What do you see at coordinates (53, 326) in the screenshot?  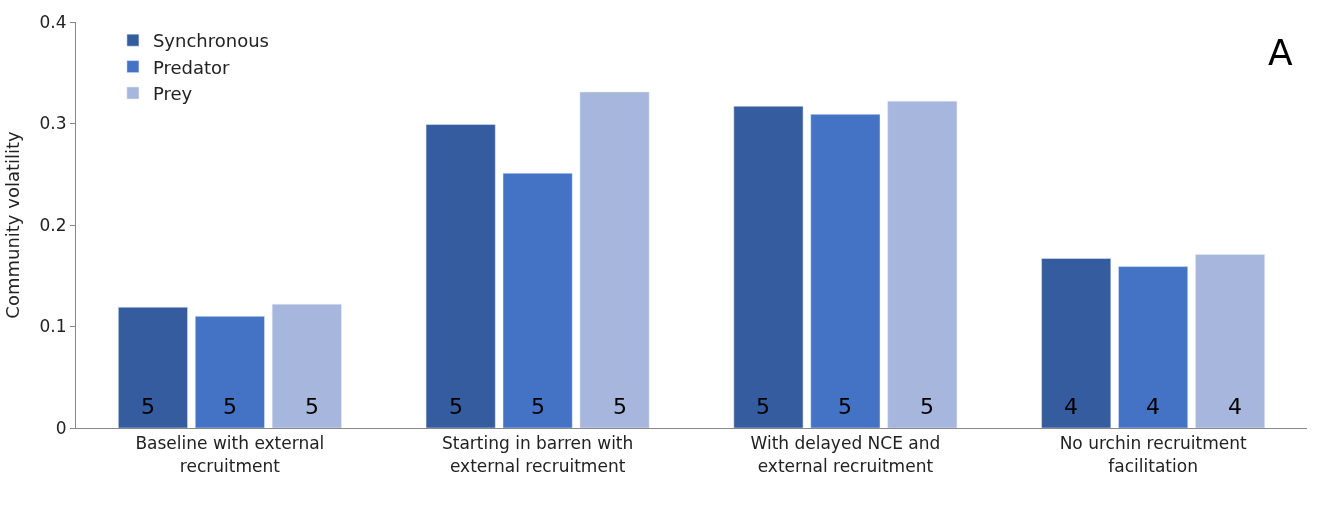 I see `y-tick-label: 0.1` at bounding box center [53, 326].